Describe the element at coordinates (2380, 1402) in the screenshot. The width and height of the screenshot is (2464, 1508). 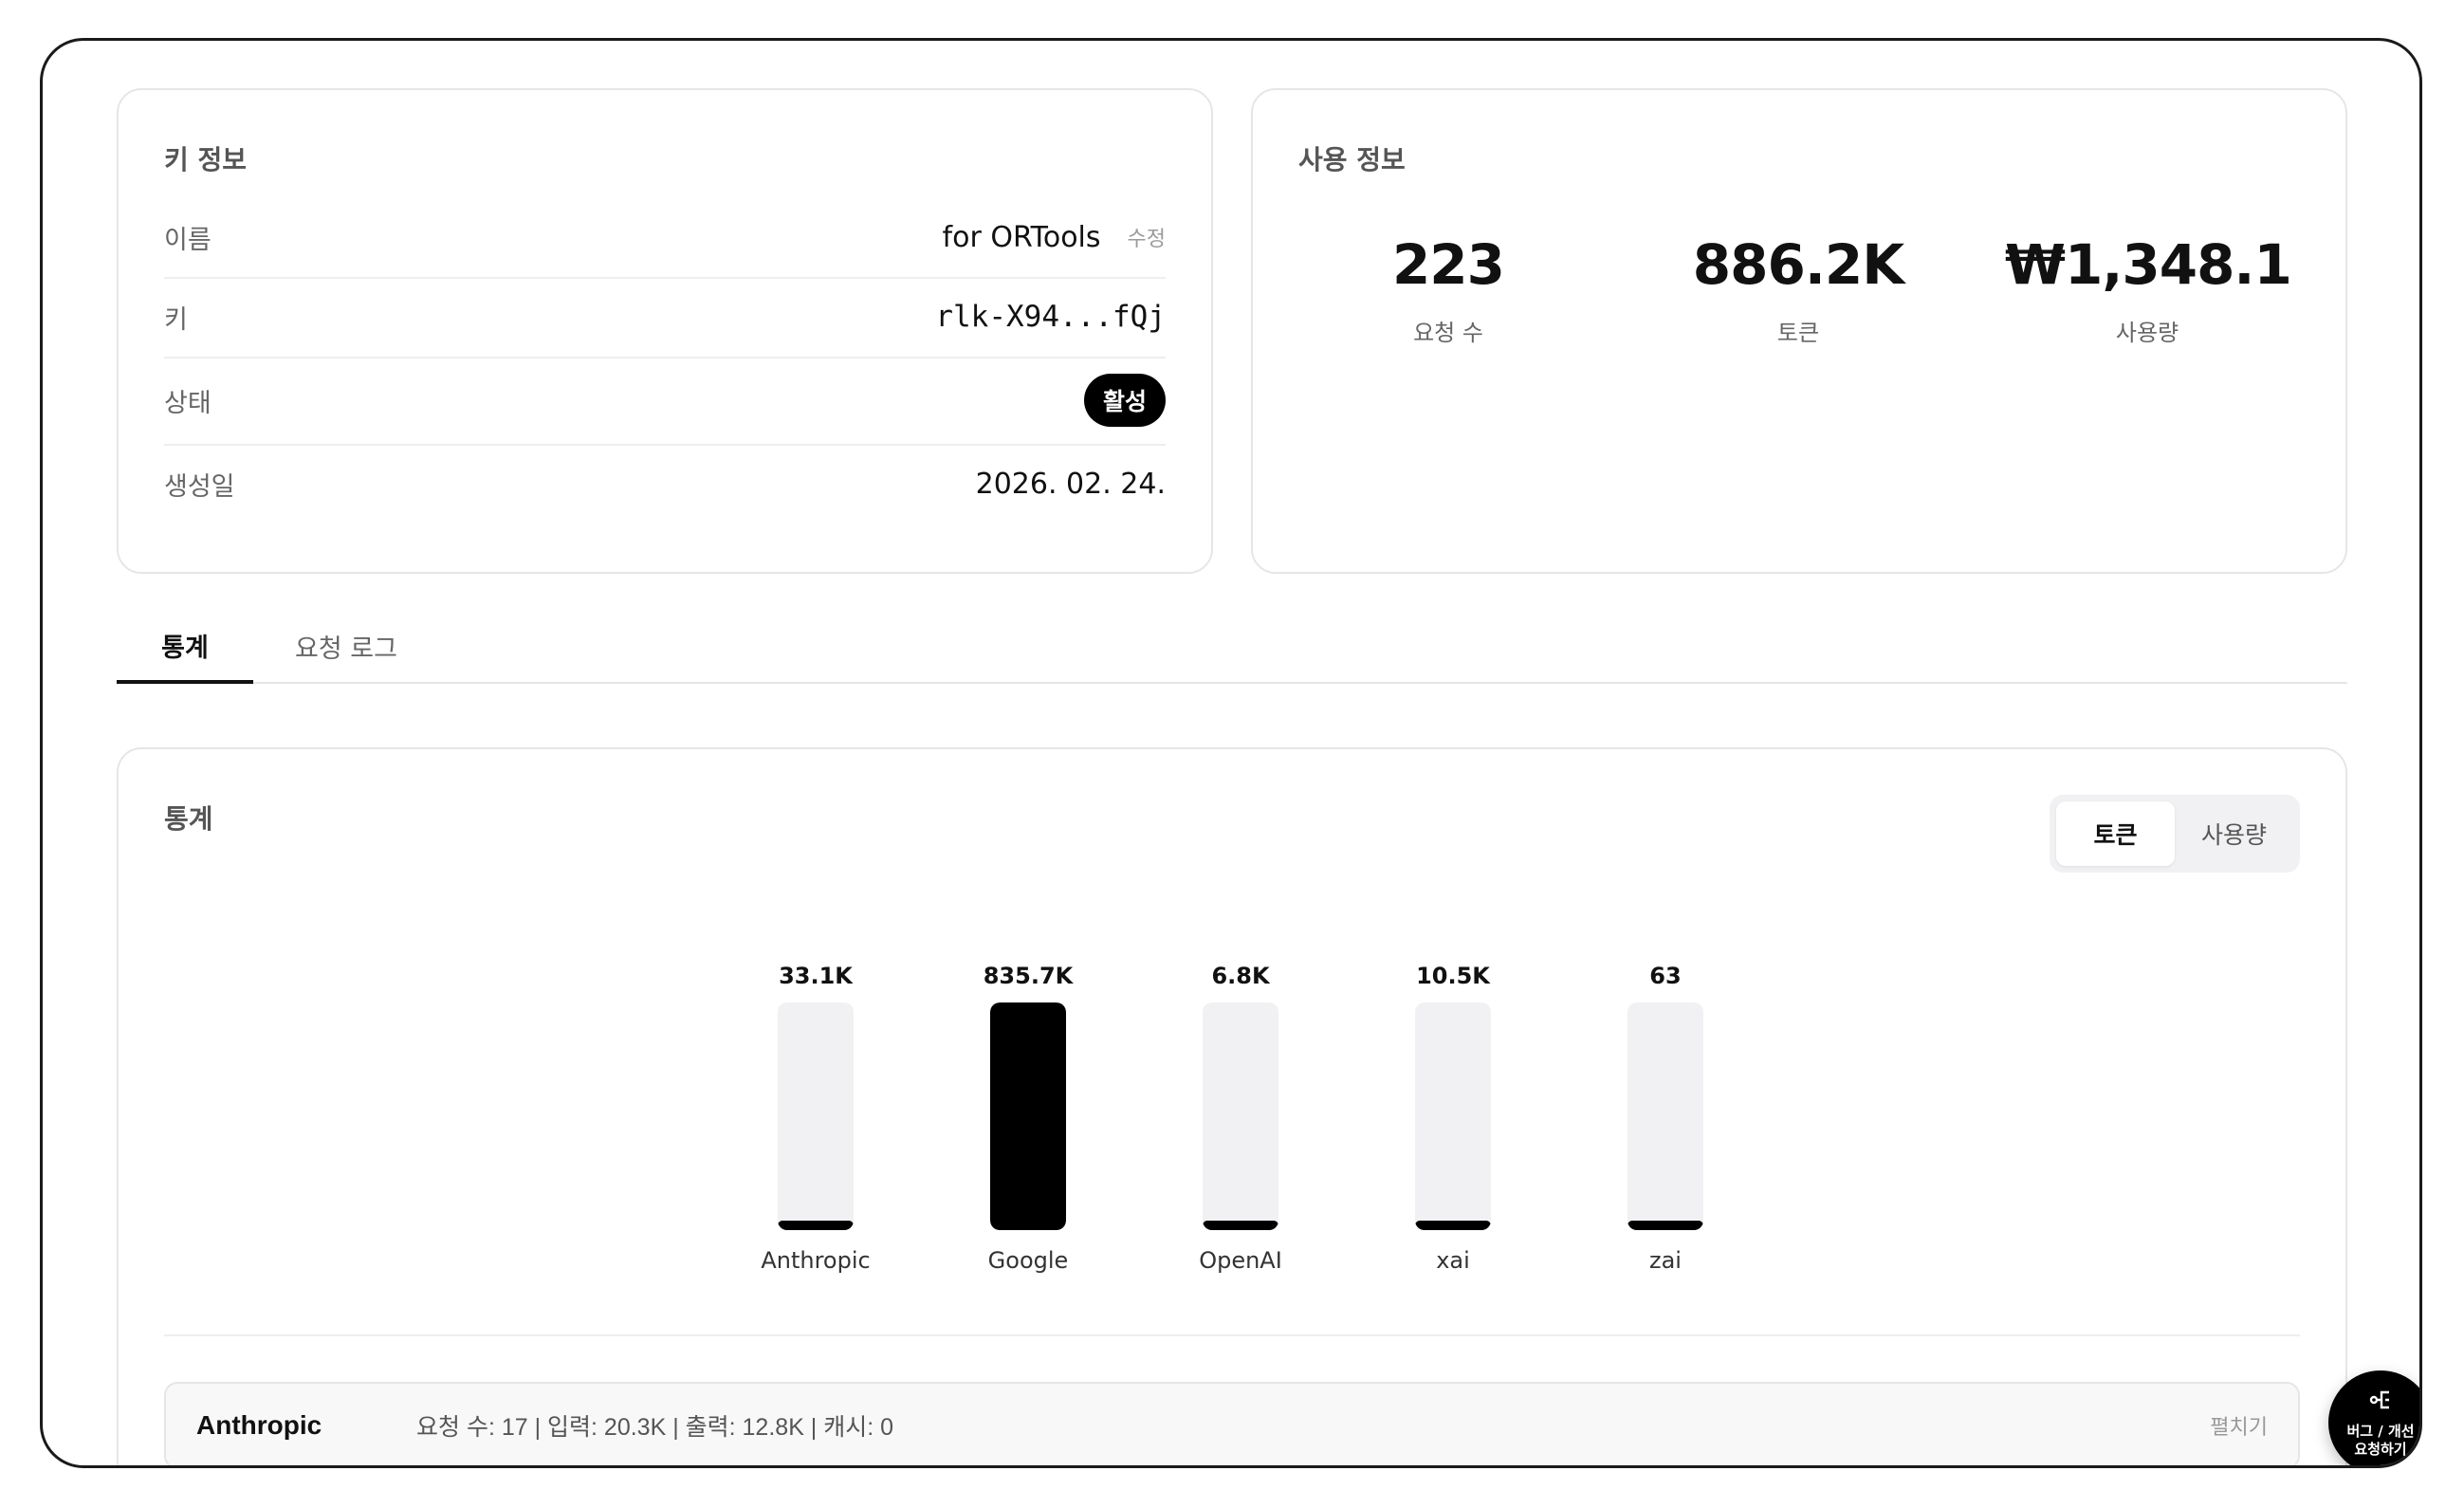
I see `branch-icon` at that location.